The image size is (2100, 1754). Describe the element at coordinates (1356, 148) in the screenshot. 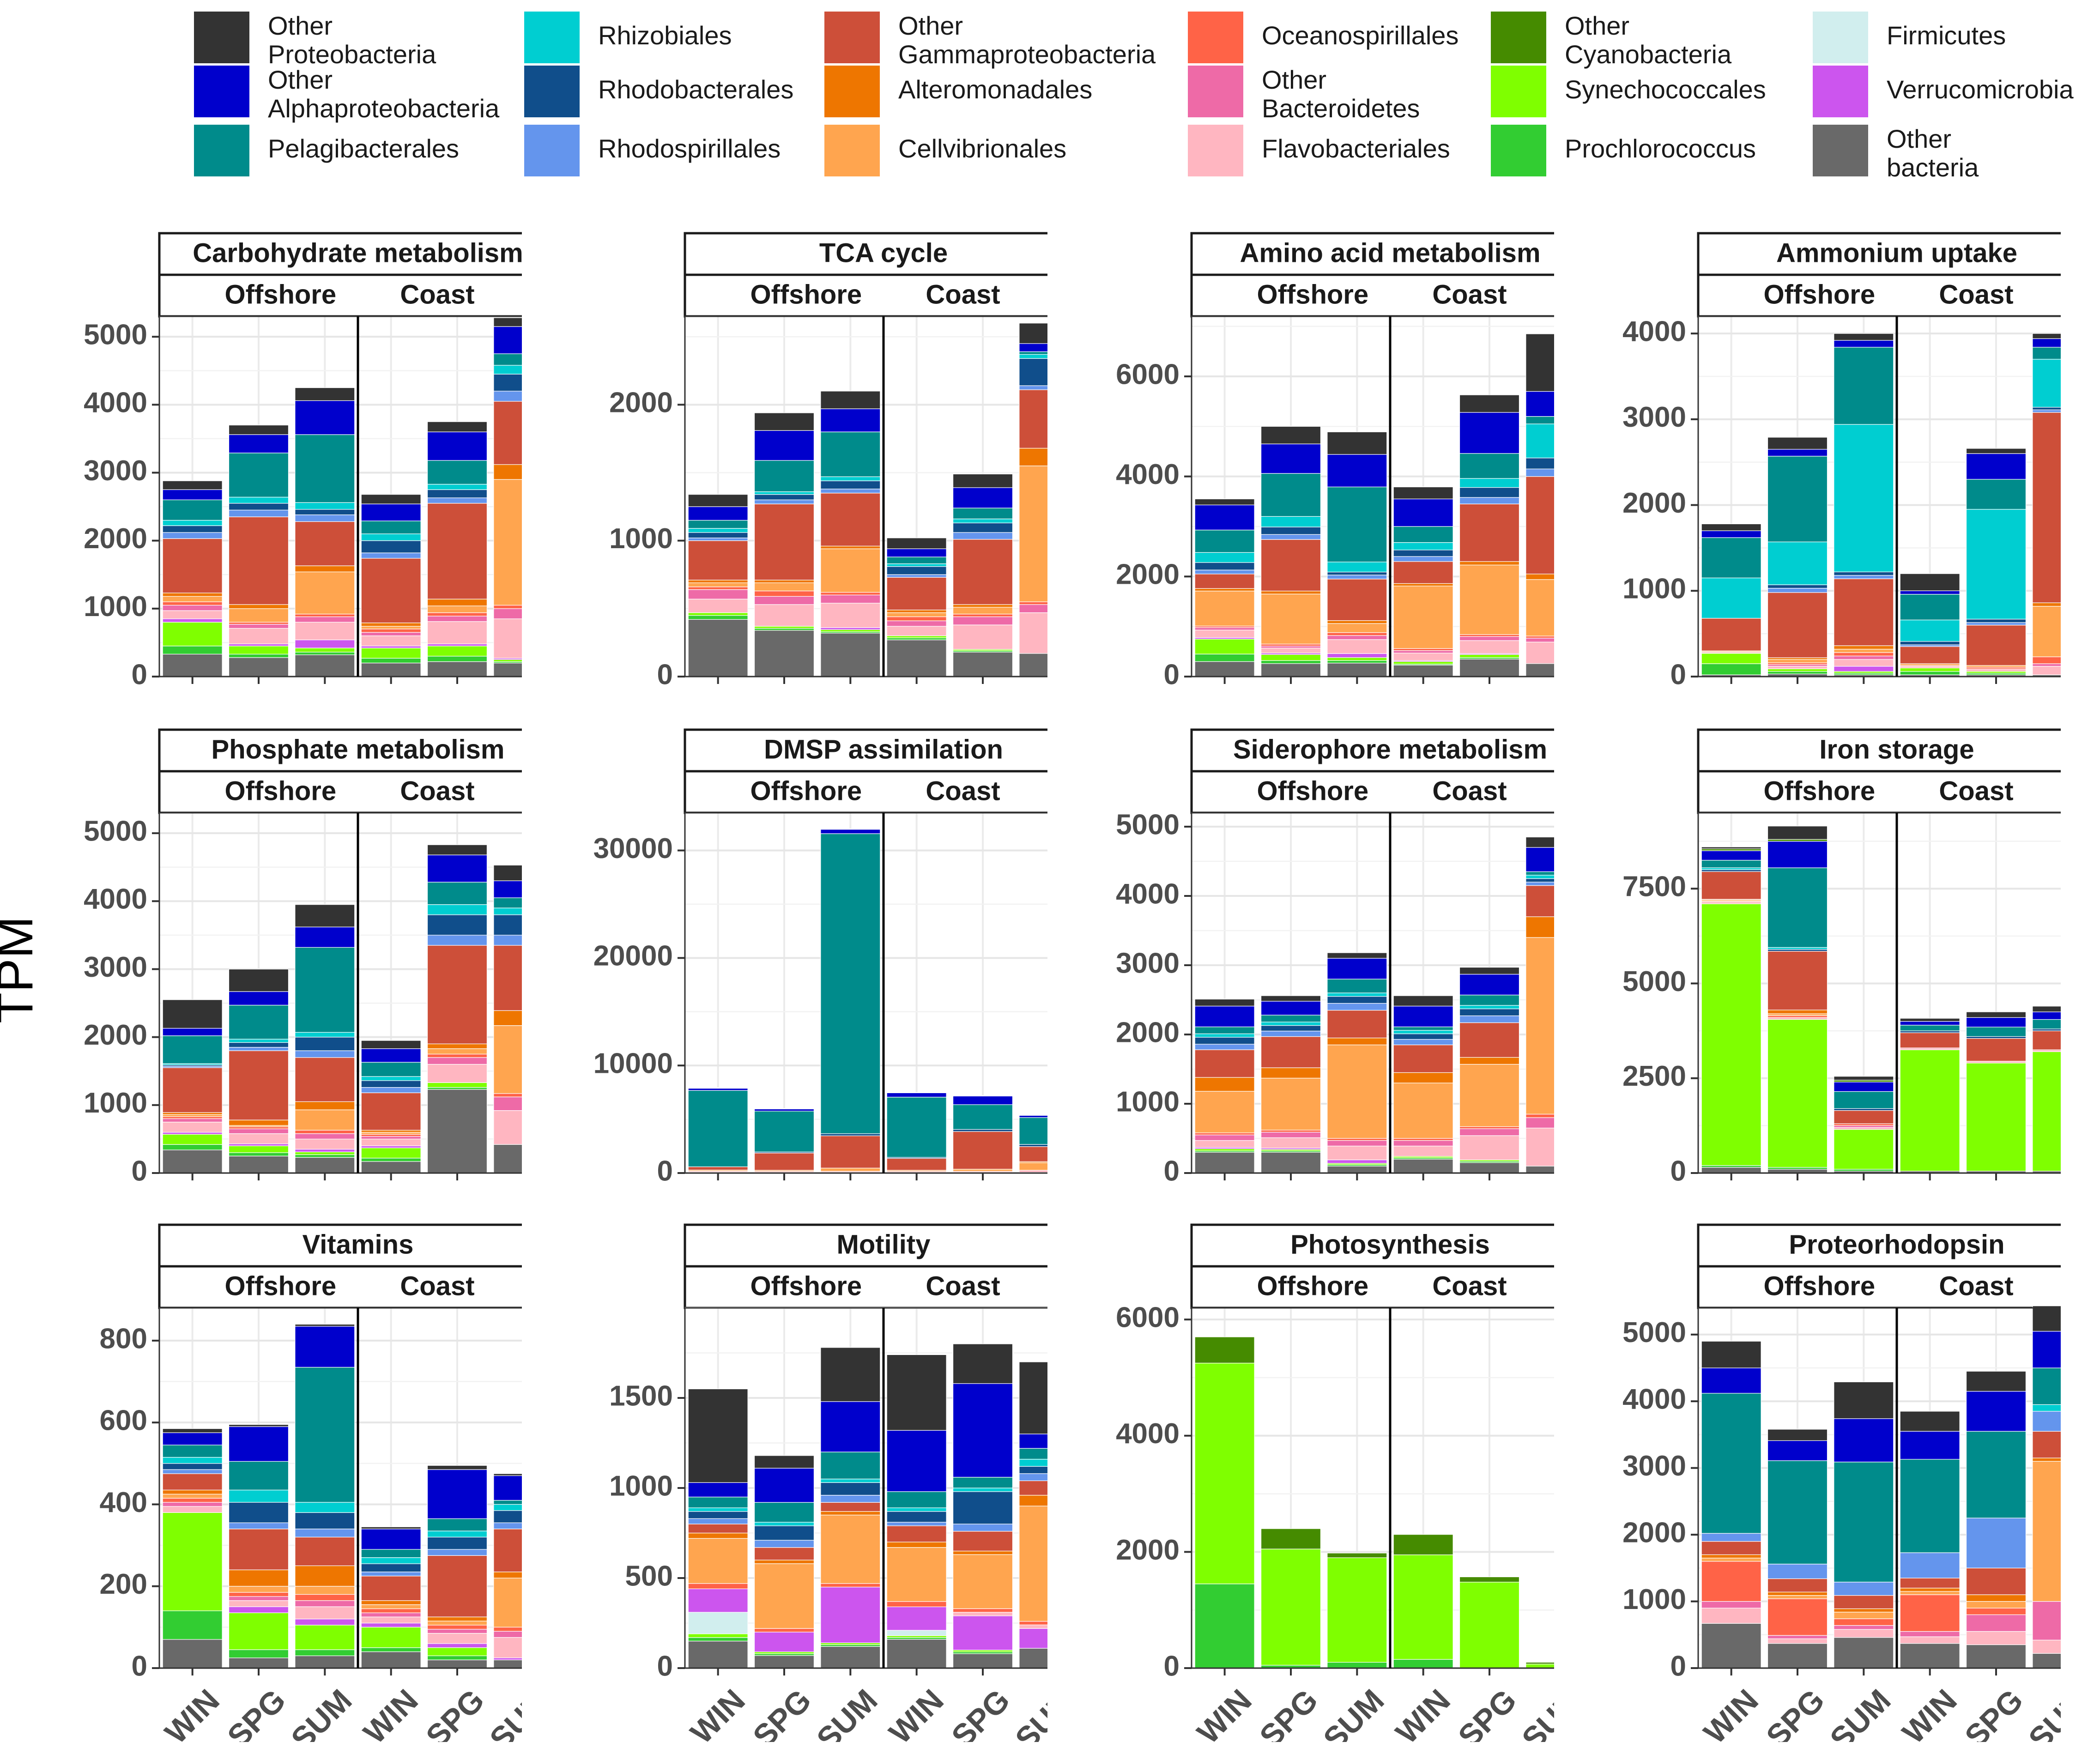

I see `legend-label-flavobacteriales: Flavobacteriales` at that location.